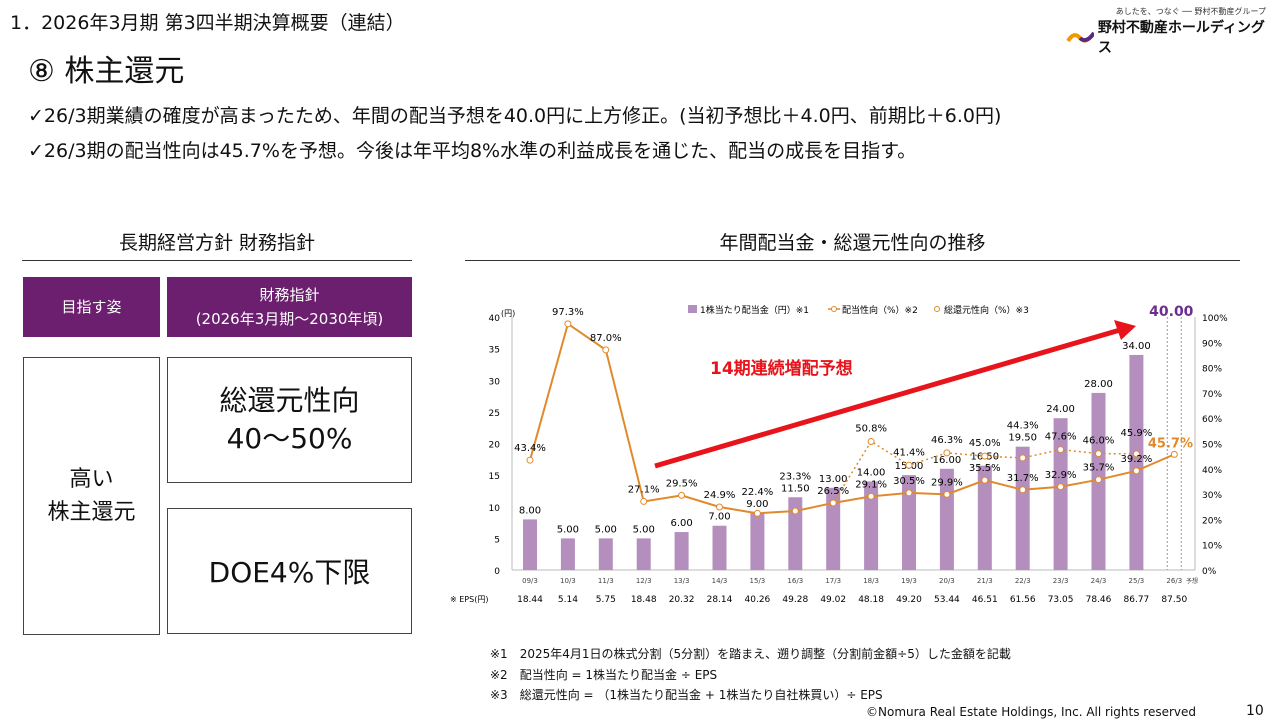 The height and width of the screenshot is (720, 1280). Describe the element at coordinates (1255, 711) in the screenshot. I see `page-number: 10` at that location.